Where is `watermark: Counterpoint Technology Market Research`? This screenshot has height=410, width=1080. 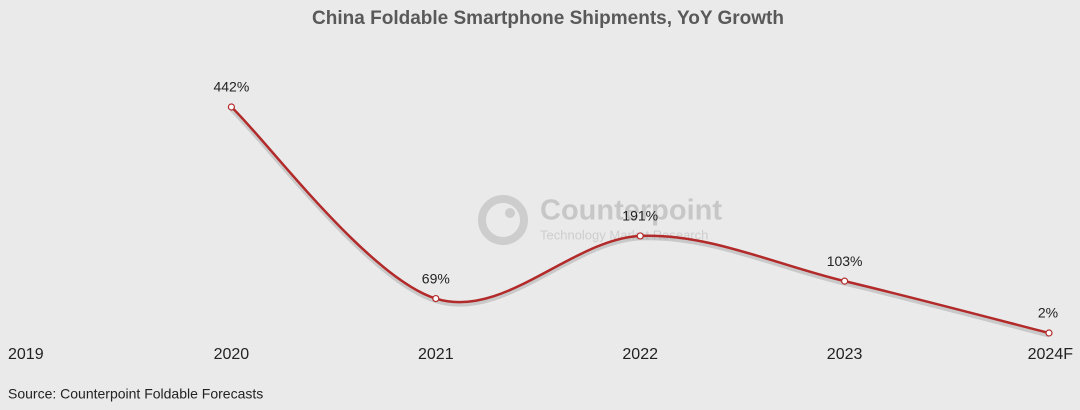 watermark: Counterpoint Technology Market Research is located at coordinates (600, 220).